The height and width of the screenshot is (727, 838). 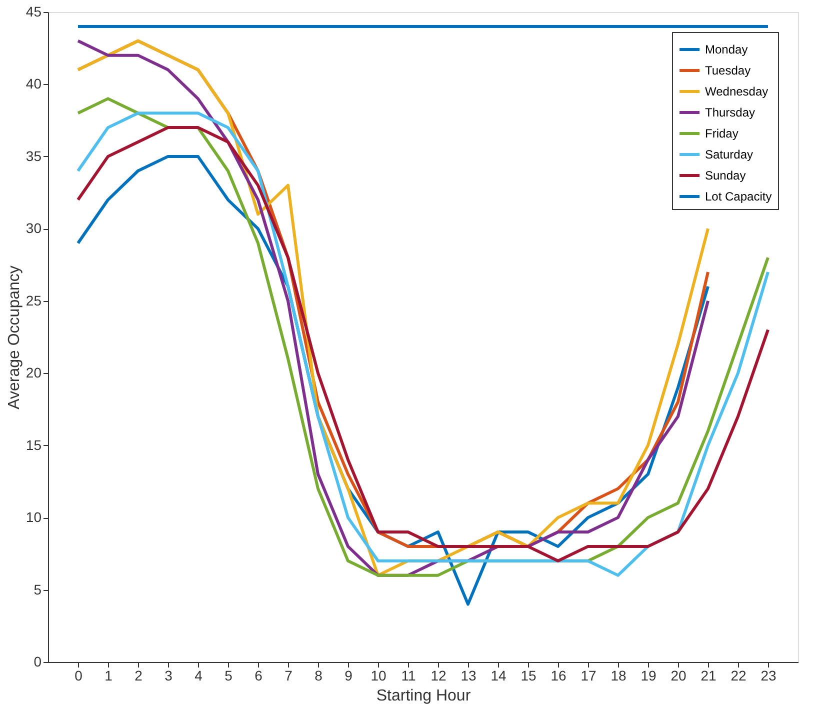 I want to click on legend-label: Friday, so click(x=721, y=133).